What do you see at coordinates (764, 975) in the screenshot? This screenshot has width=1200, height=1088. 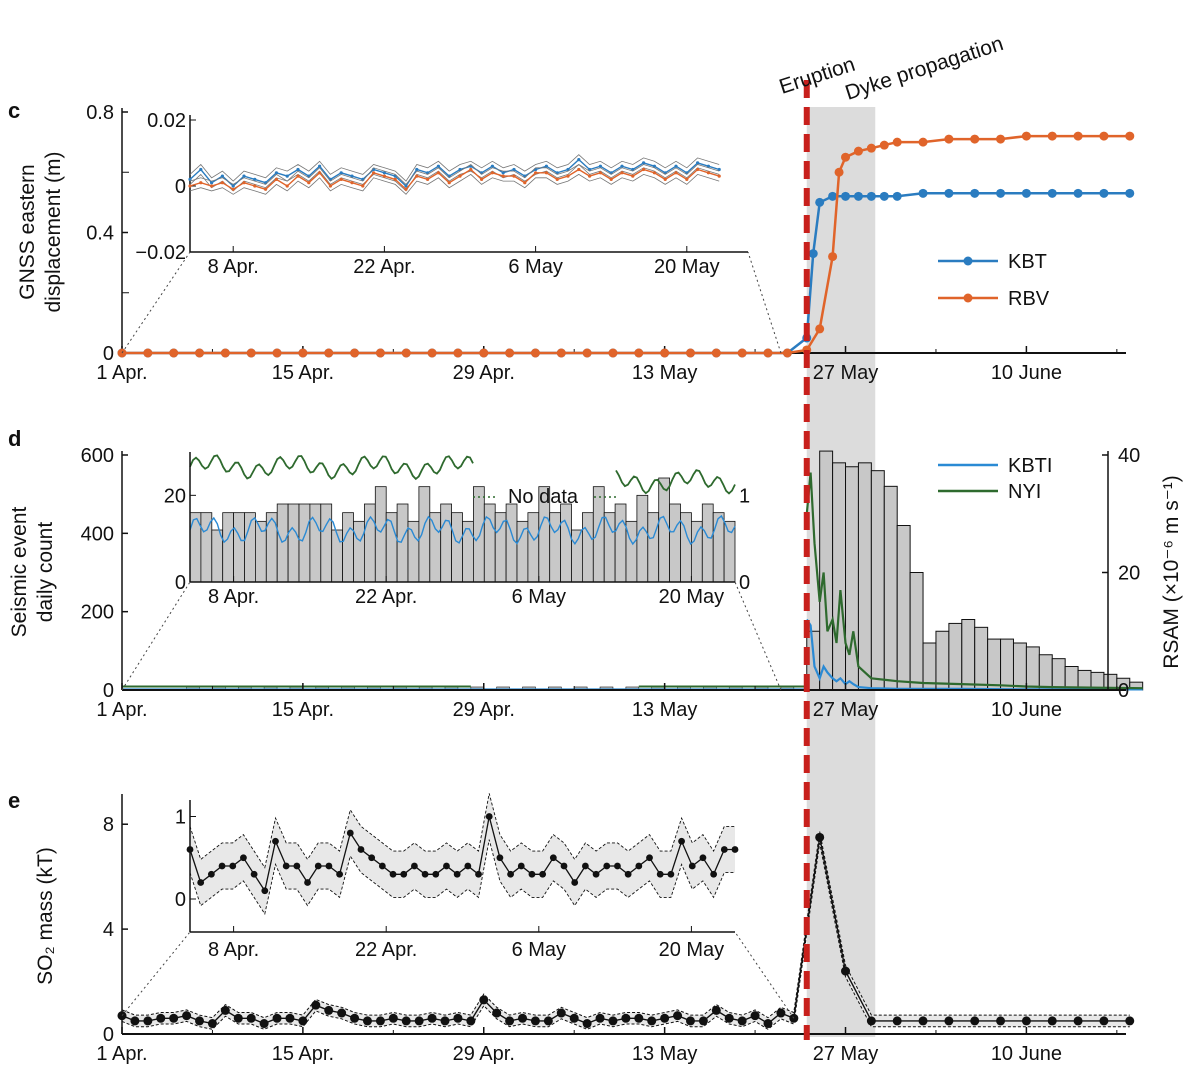 I see `panel-e-inset-connector` at bounding box center [764, 975].